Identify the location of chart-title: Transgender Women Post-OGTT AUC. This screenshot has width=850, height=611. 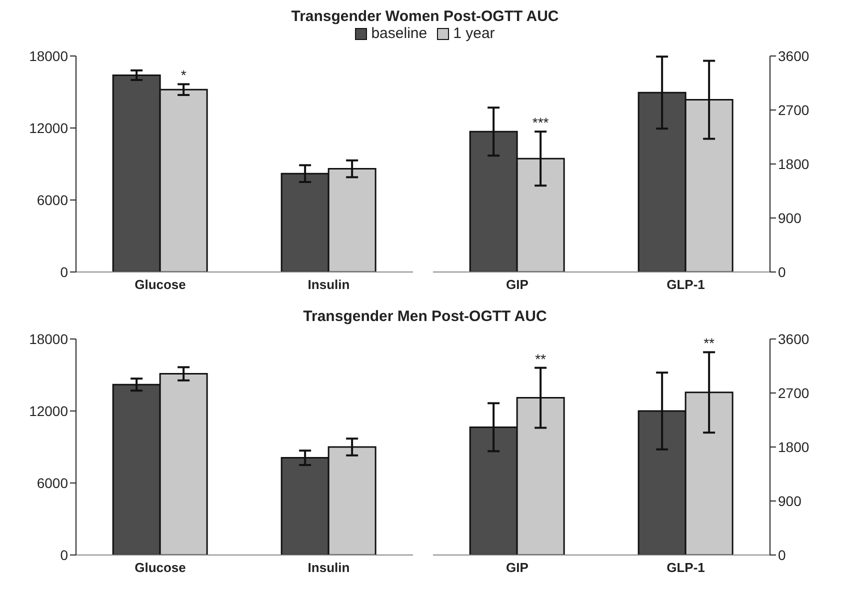
(425, 16).